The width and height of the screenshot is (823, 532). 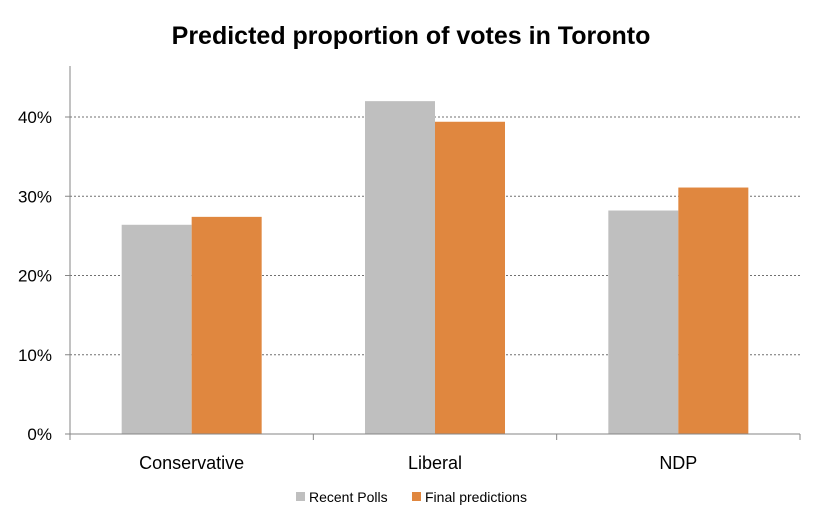 I want to click on legend-label: Recent Polls, so click(x=348, y=497).